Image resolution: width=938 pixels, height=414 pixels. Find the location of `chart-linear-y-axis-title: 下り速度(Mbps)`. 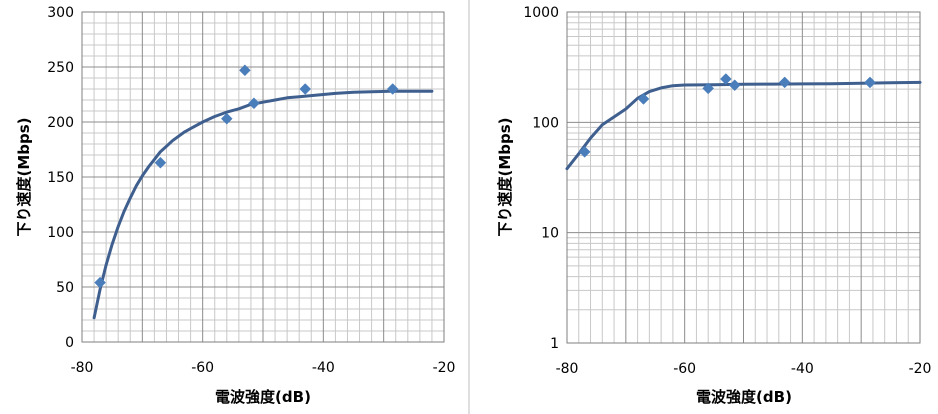

chart-linear-y-axis-title: 下り速度(Mbps) is located at coordinates (24, 176).